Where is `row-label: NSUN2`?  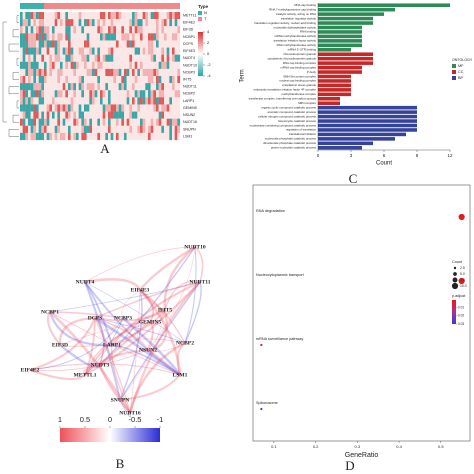 row-label: NSUN2 is located at coordinates (189, 115).